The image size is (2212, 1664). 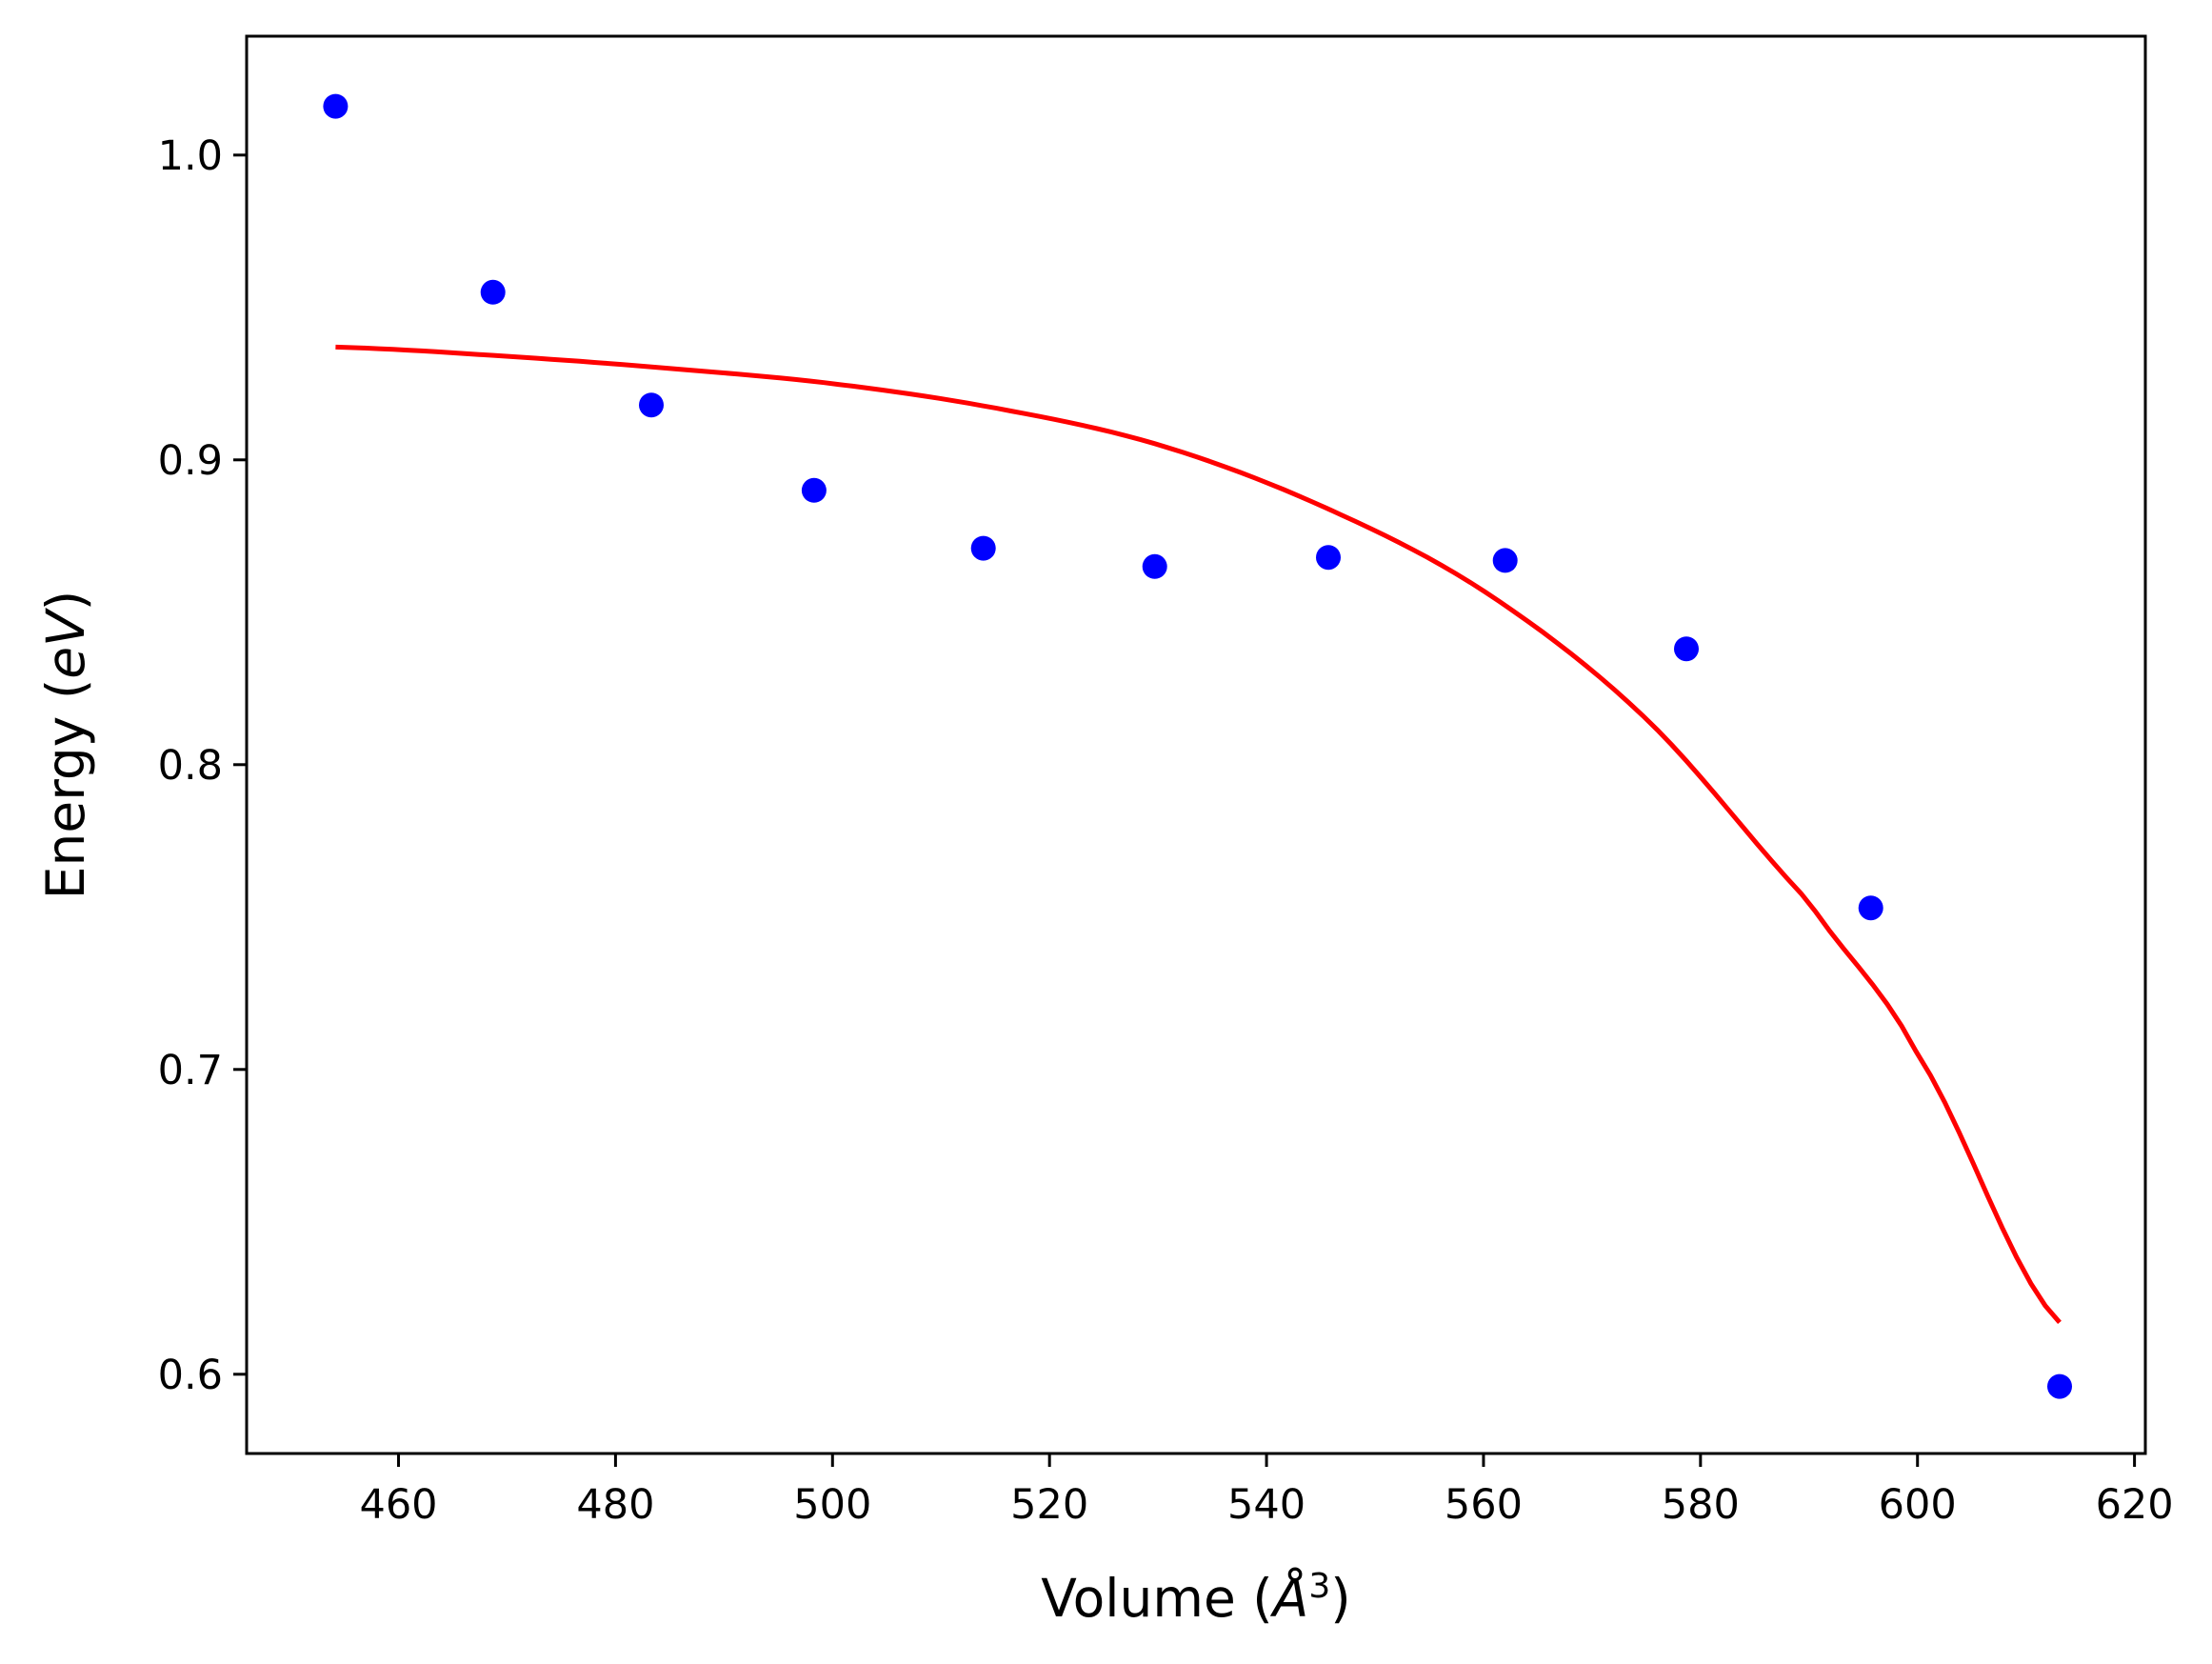 I want to click on x-tick-label: 580, so click(x=1701, y=1505).